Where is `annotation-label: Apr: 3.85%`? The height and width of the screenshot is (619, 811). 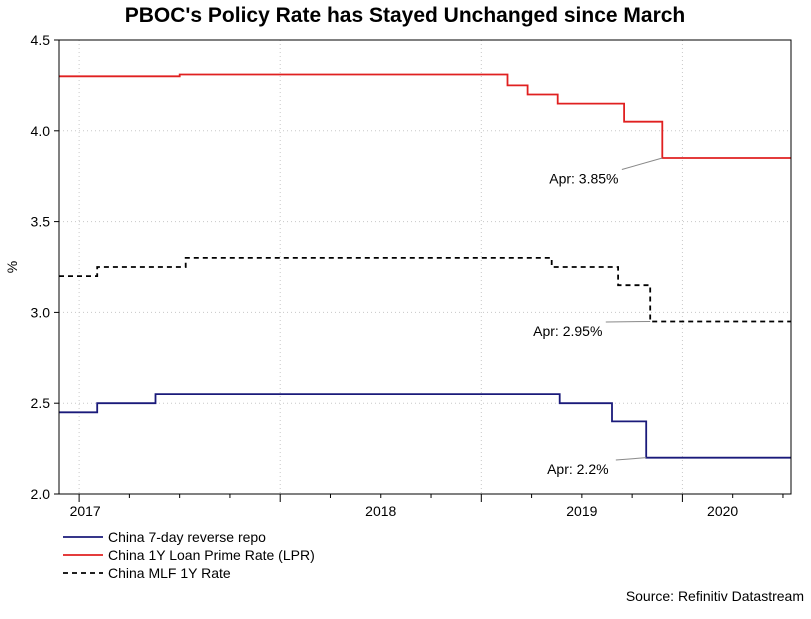 annotation-label: Apr: 3.85% is located at coordinates (583, 178).